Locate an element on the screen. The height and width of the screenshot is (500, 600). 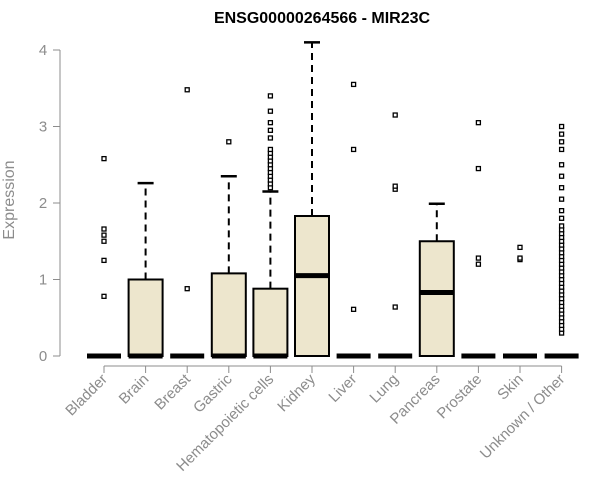
y-tick-label: 0 is located at coordinates (43, 356).